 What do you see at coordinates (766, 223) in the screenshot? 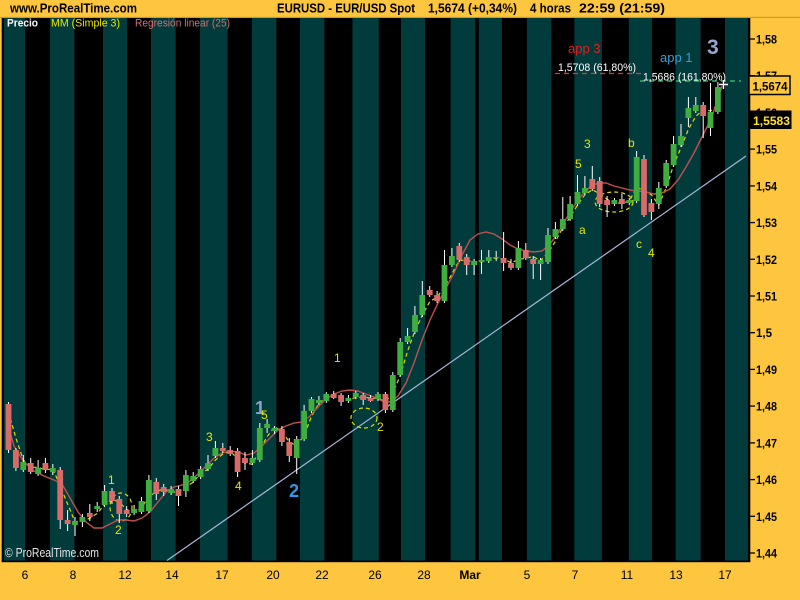
I see `svg-text: 1,53` at bounding box center [766, 223].